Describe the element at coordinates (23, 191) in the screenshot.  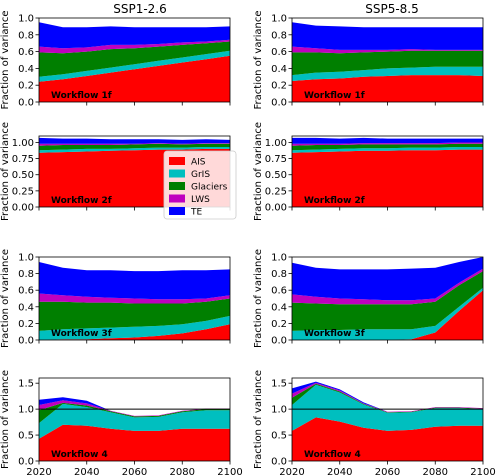
I see `y-tick-label: 0.25` at that location.